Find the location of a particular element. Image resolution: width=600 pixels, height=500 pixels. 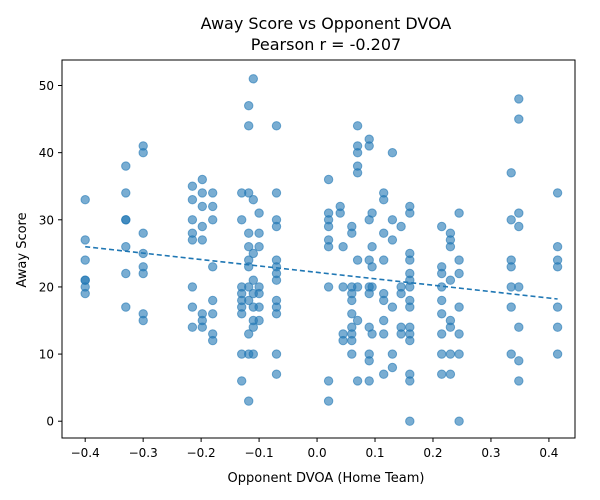

y-tick-label: 20 is located at coordinates (46, 287).